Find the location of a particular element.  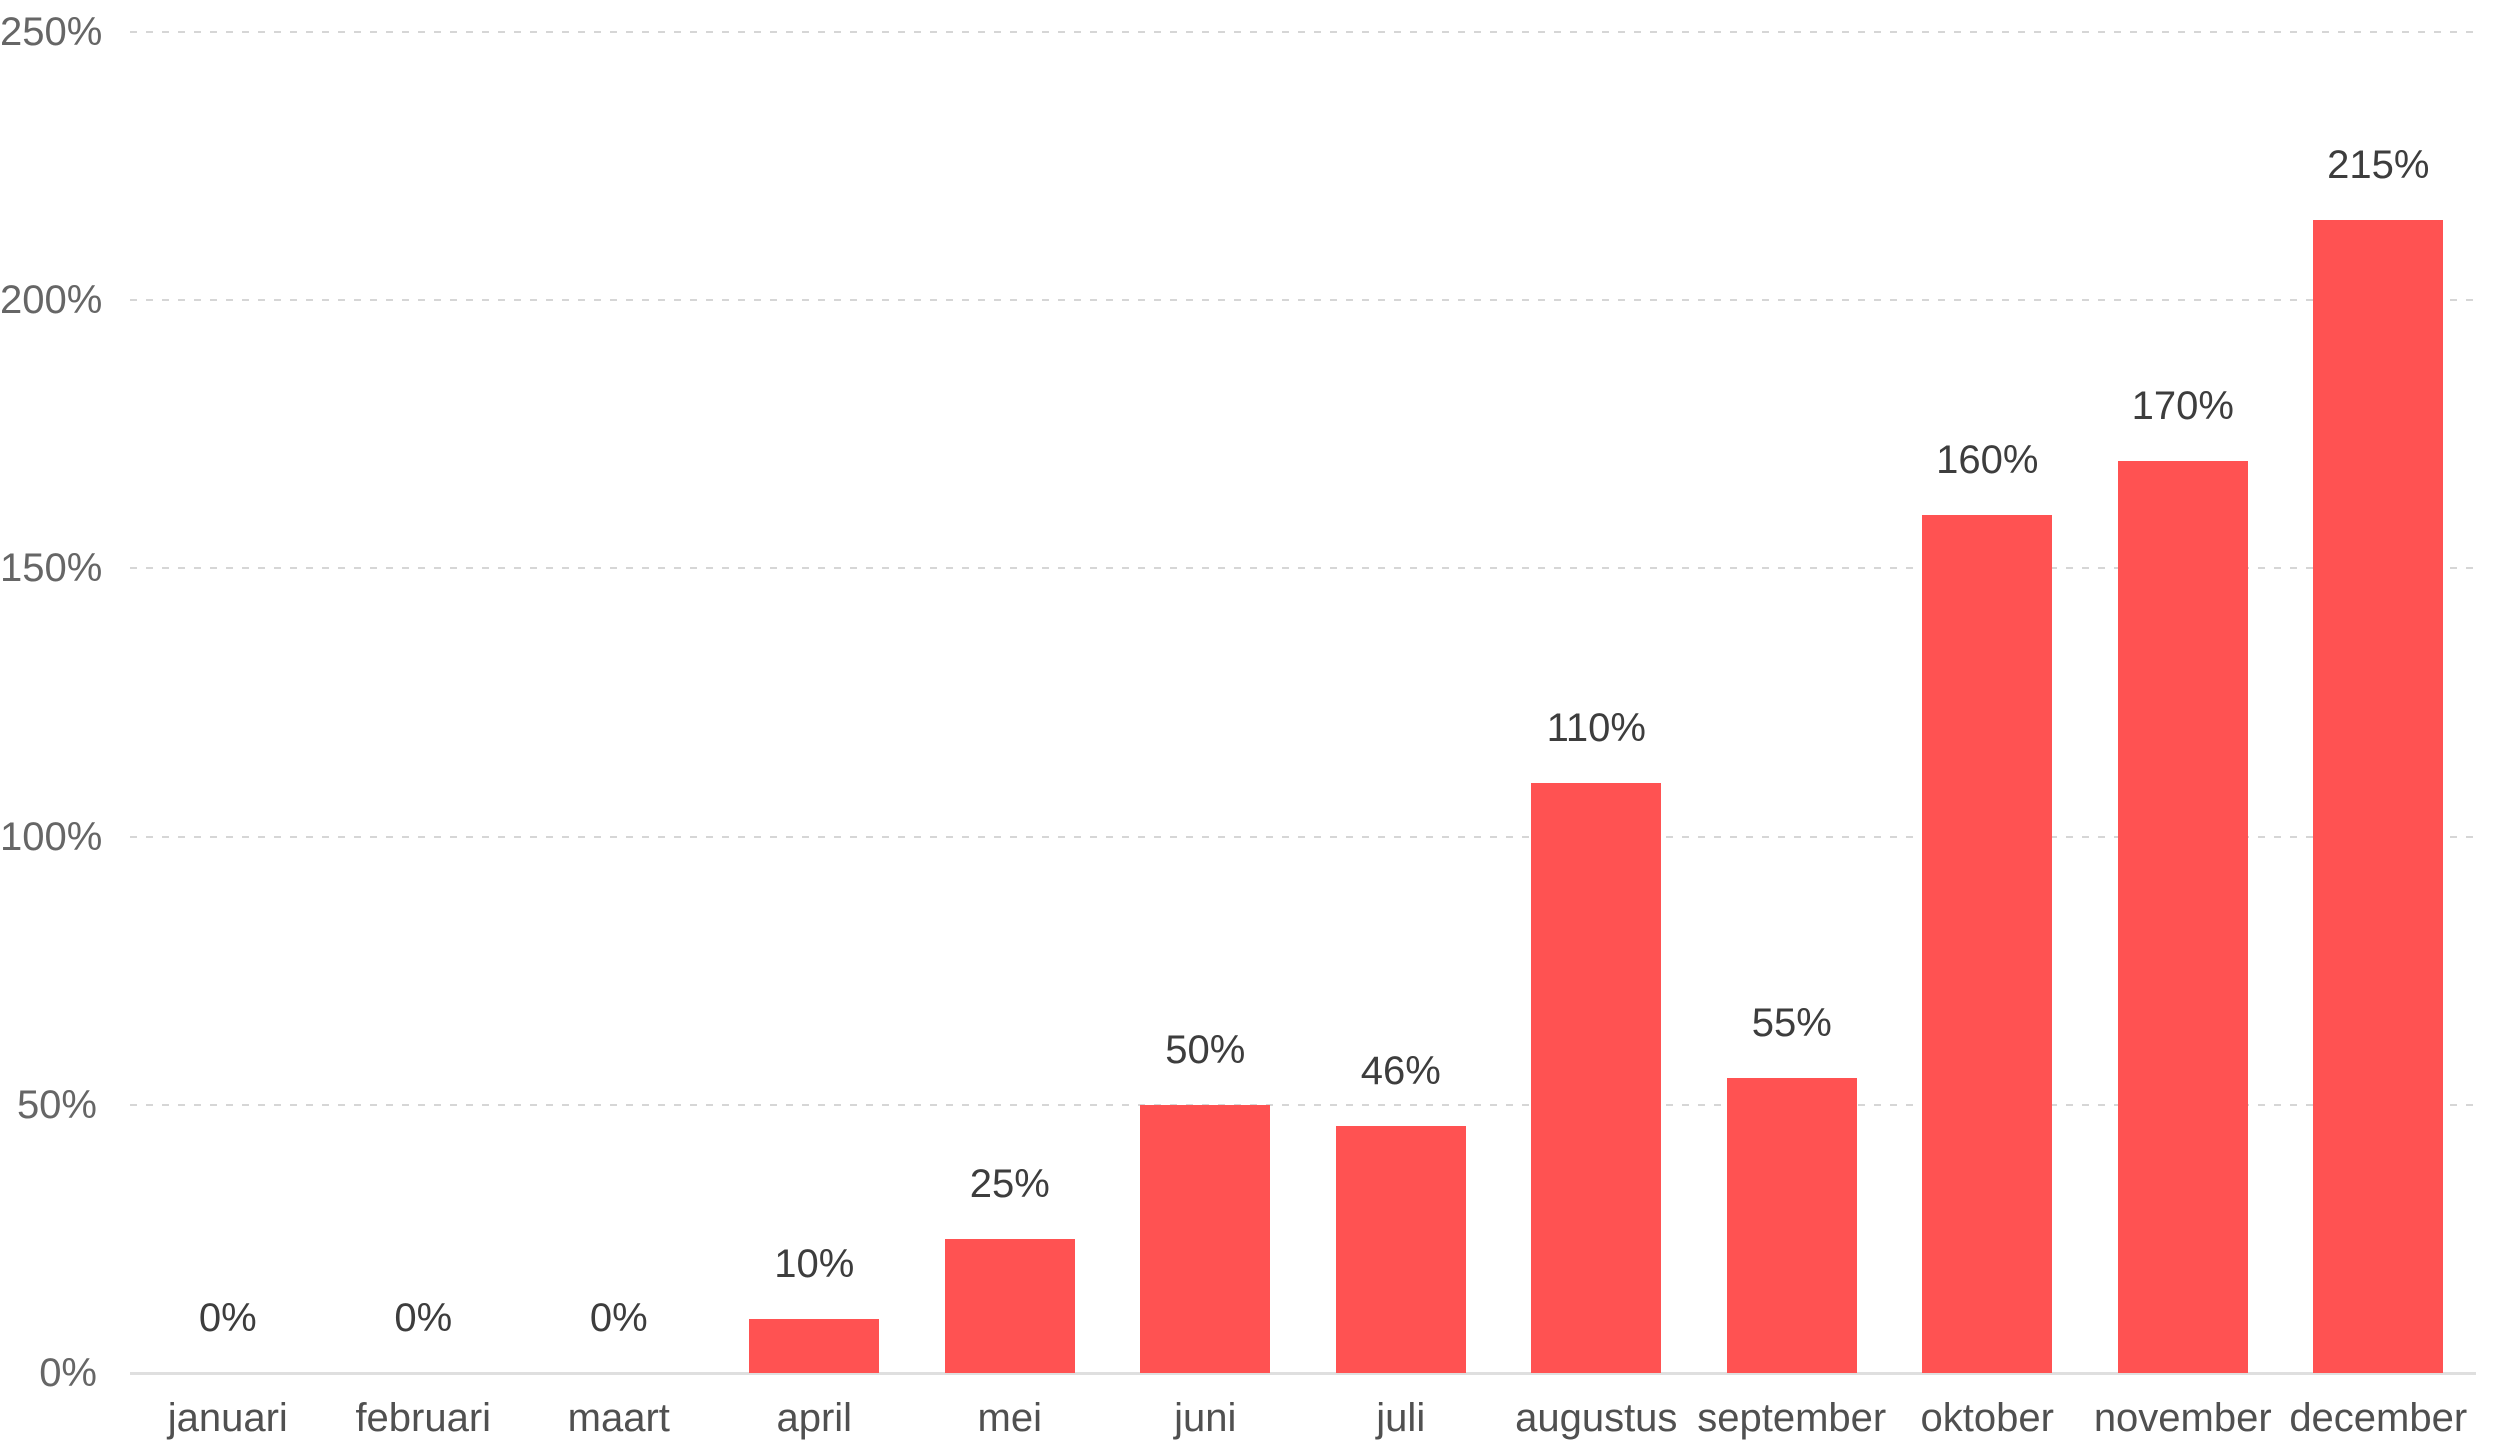

x-tick-label-november: november is located at coordinates (2182, 1418).